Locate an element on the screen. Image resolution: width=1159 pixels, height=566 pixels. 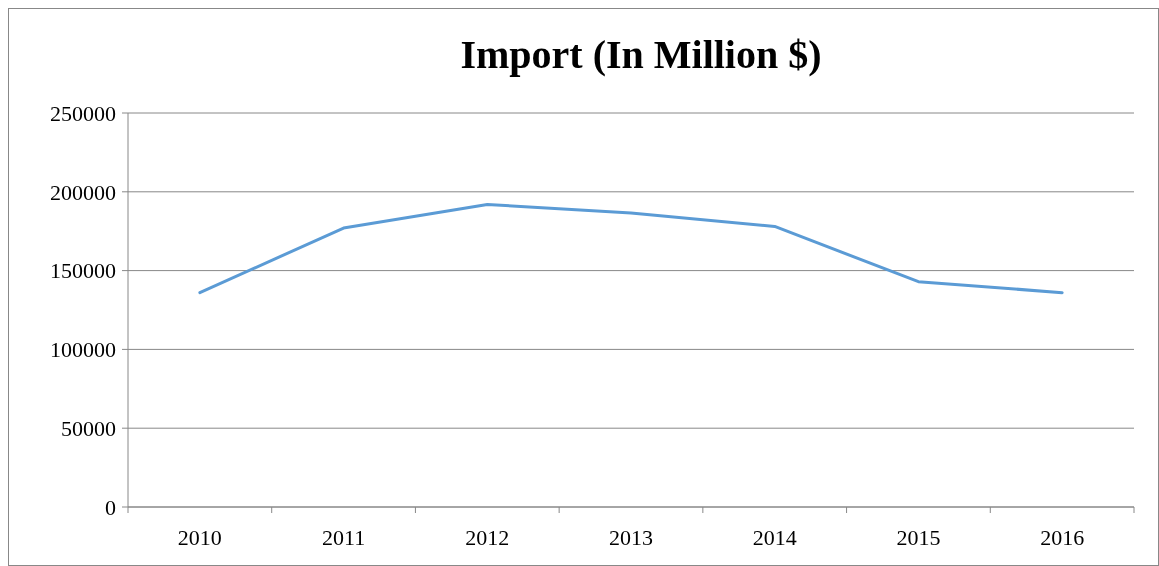
x-tick-label: 2015 is located at coordinates (918, 537).